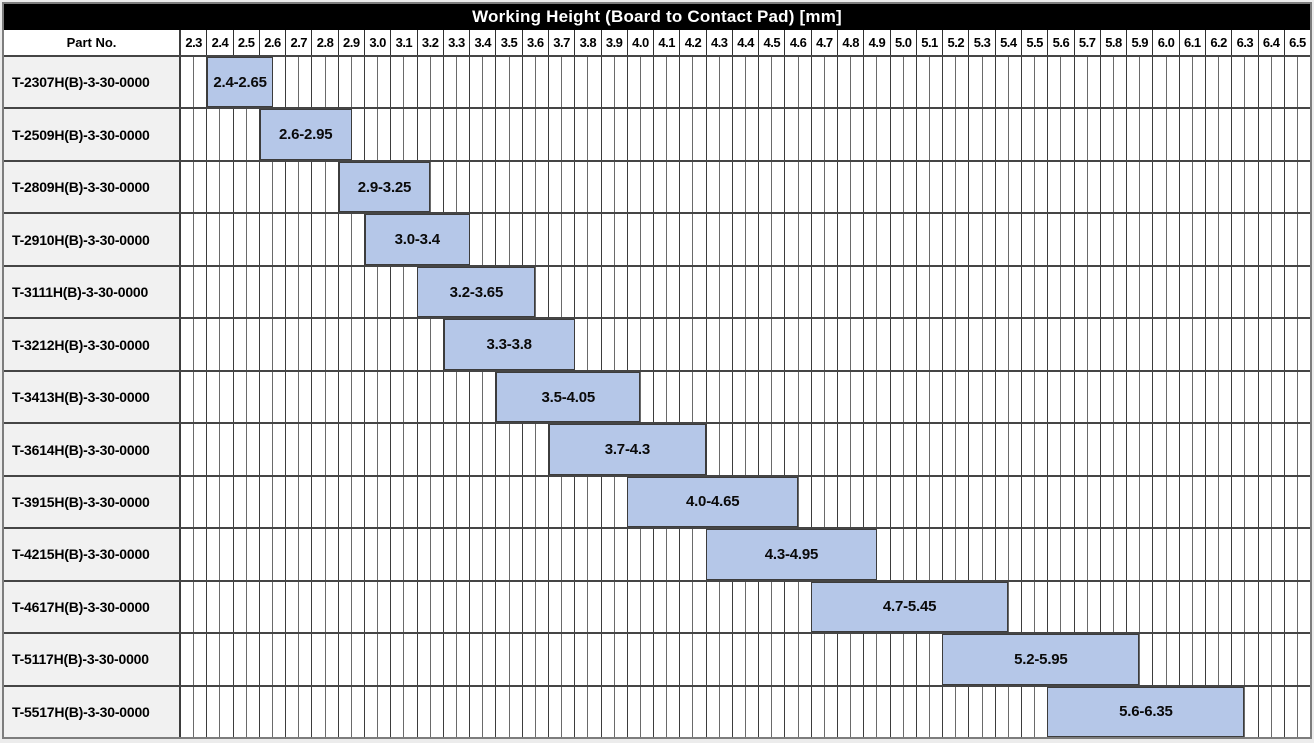  Describe the element at coordinates (657, 711) in the screenshot. I see `chart-row: T-5517H(B)-3-30-0000 5.6-6.35` at that location.